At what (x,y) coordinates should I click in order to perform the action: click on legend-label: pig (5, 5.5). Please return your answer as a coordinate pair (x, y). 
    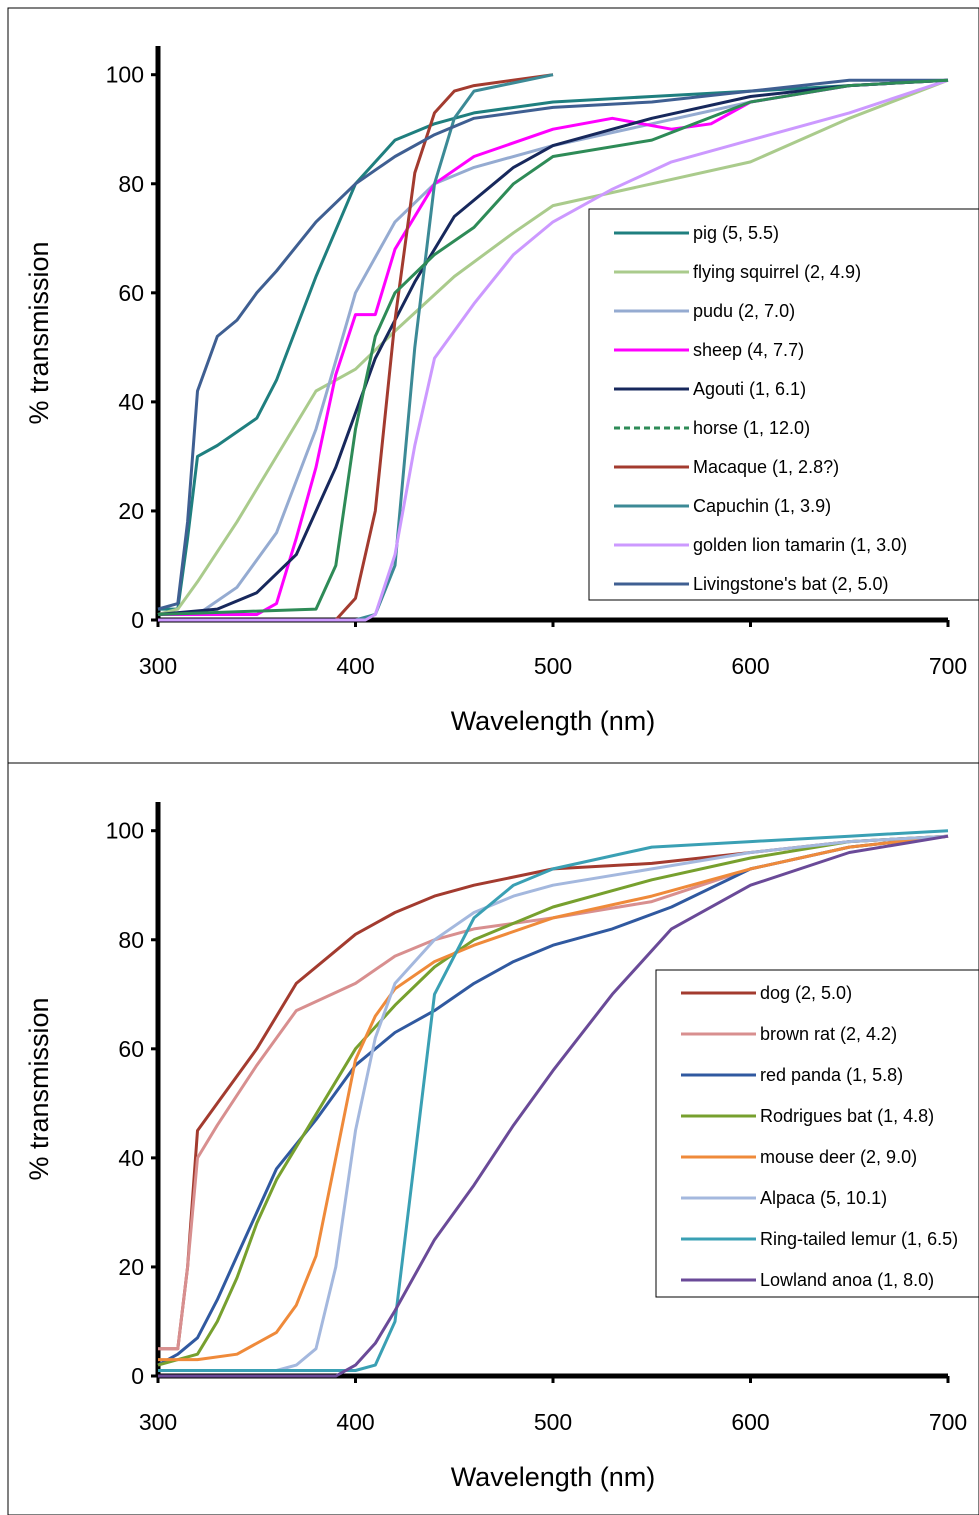
    Looking at the image, I should click on (736, 233).